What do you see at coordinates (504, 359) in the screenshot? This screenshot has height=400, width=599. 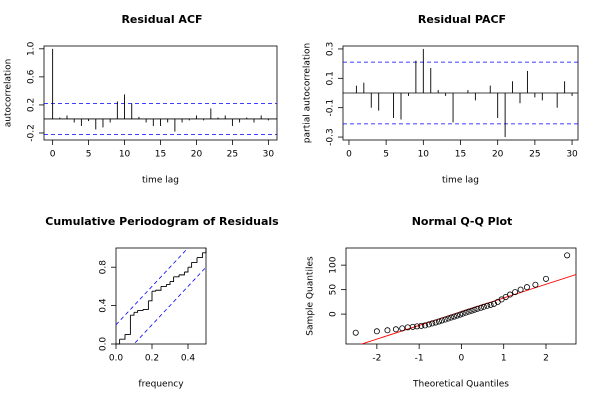 I see `x-tick-label: 1` at bounding box center [504, 359].